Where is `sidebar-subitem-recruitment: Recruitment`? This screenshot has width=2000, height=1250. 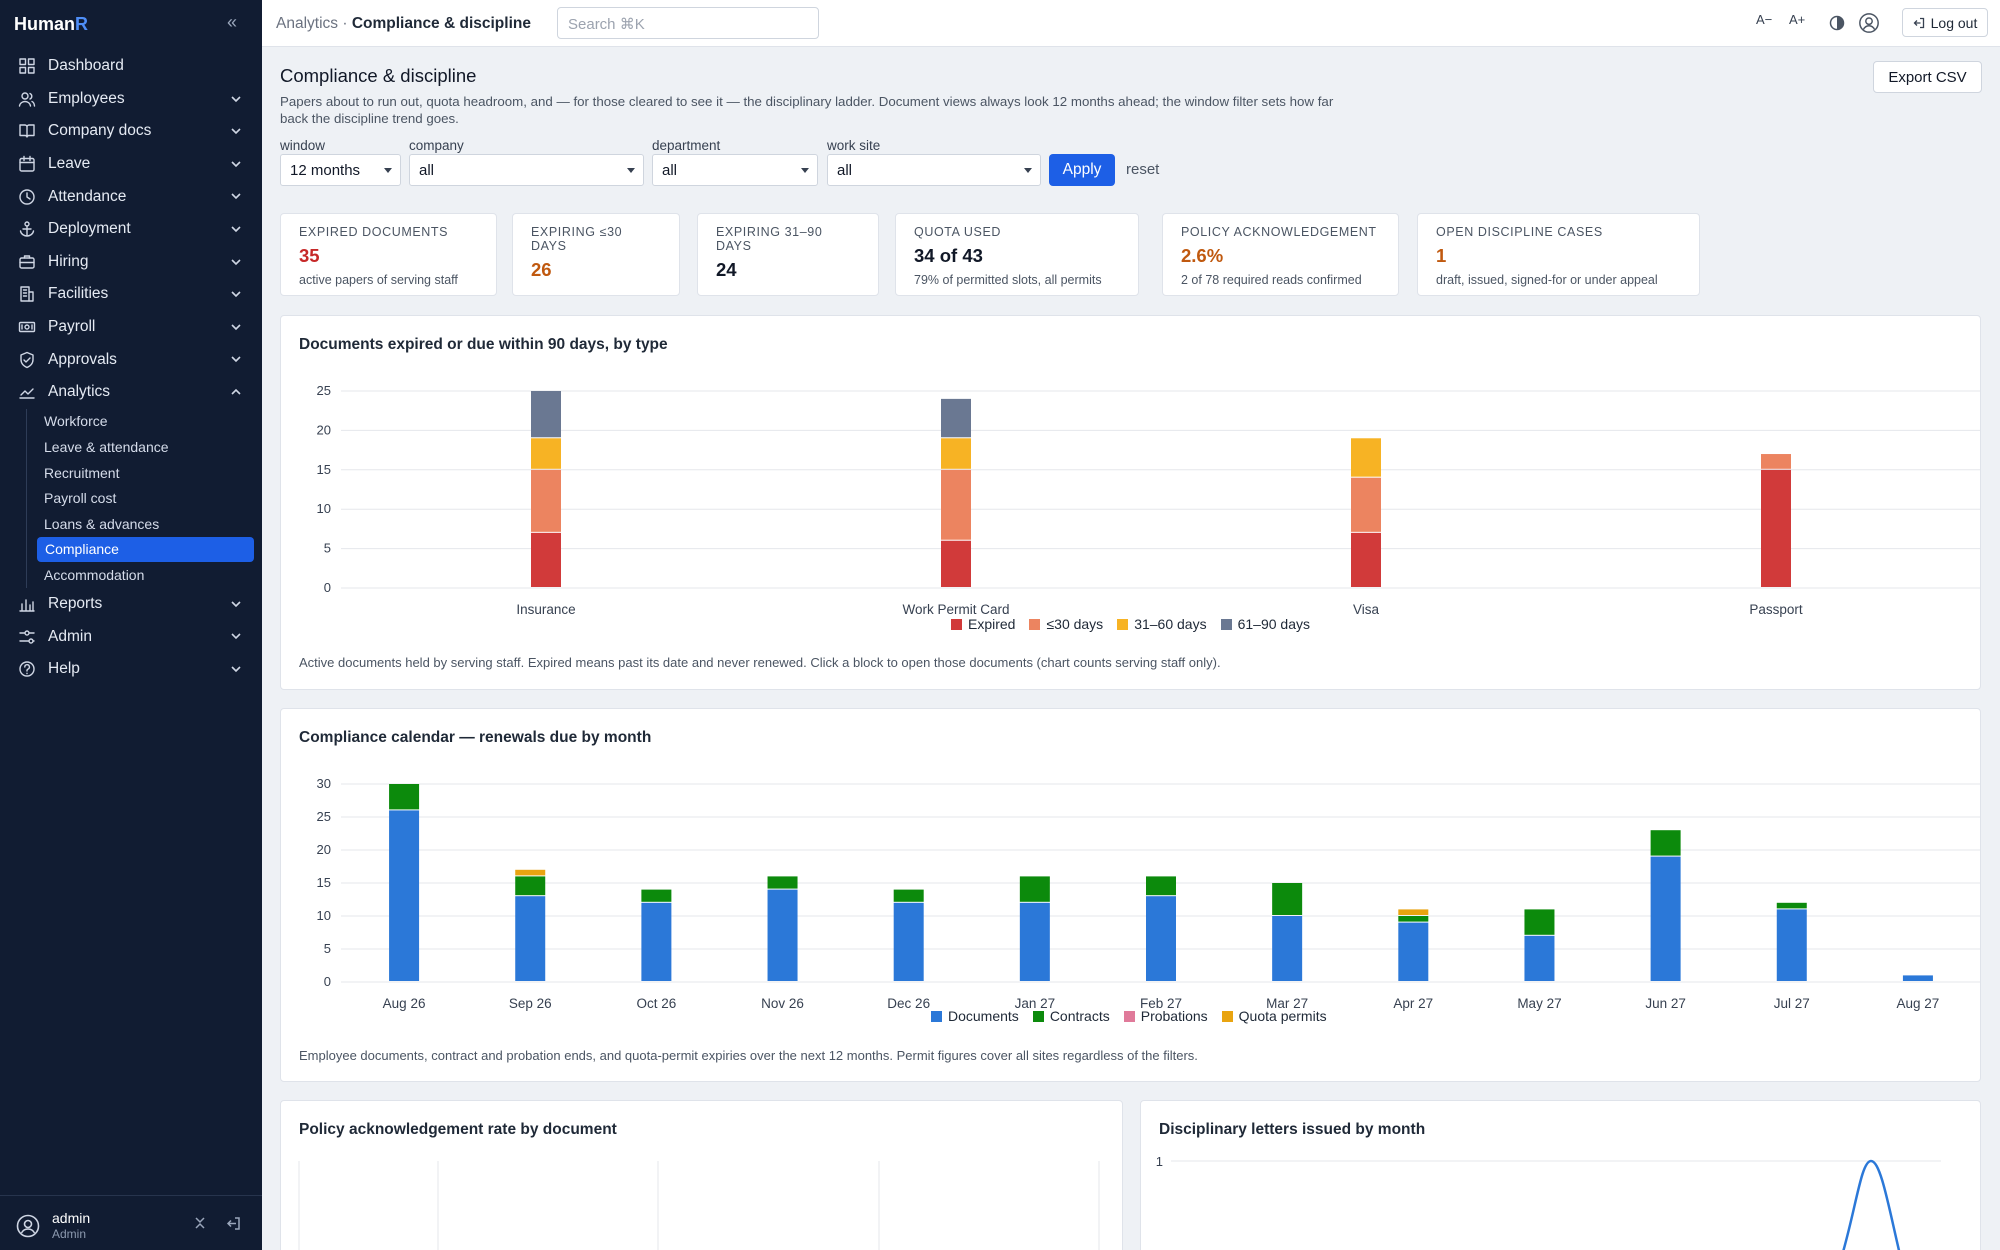
sidebar-subitem-recruitment: Recruitment is located at coordinates (82, 472).